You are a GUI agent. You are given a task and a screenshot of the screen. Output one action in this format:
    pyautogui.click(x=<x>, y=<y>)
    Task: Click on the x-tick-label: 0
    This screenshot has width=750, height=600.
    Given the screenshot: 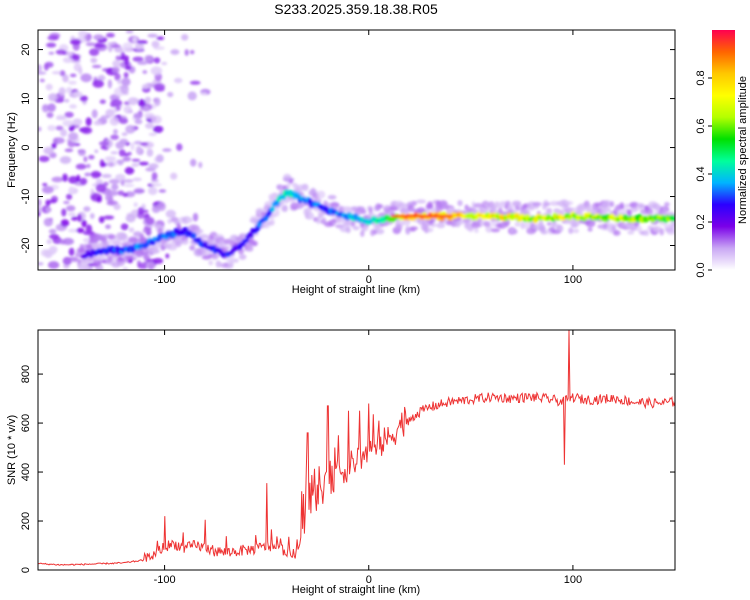 What is the action you would take?
    pyautogui.click(x=369, y=580)
    